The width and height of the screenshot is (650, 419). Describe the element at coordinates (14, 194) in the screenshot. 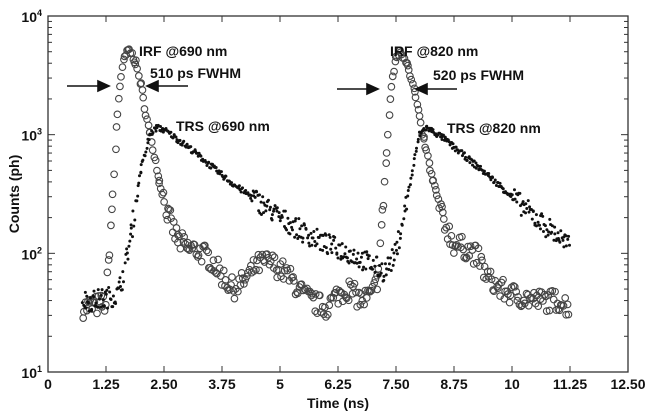

I see `y-axis-label: Counts (ph)` at that location.